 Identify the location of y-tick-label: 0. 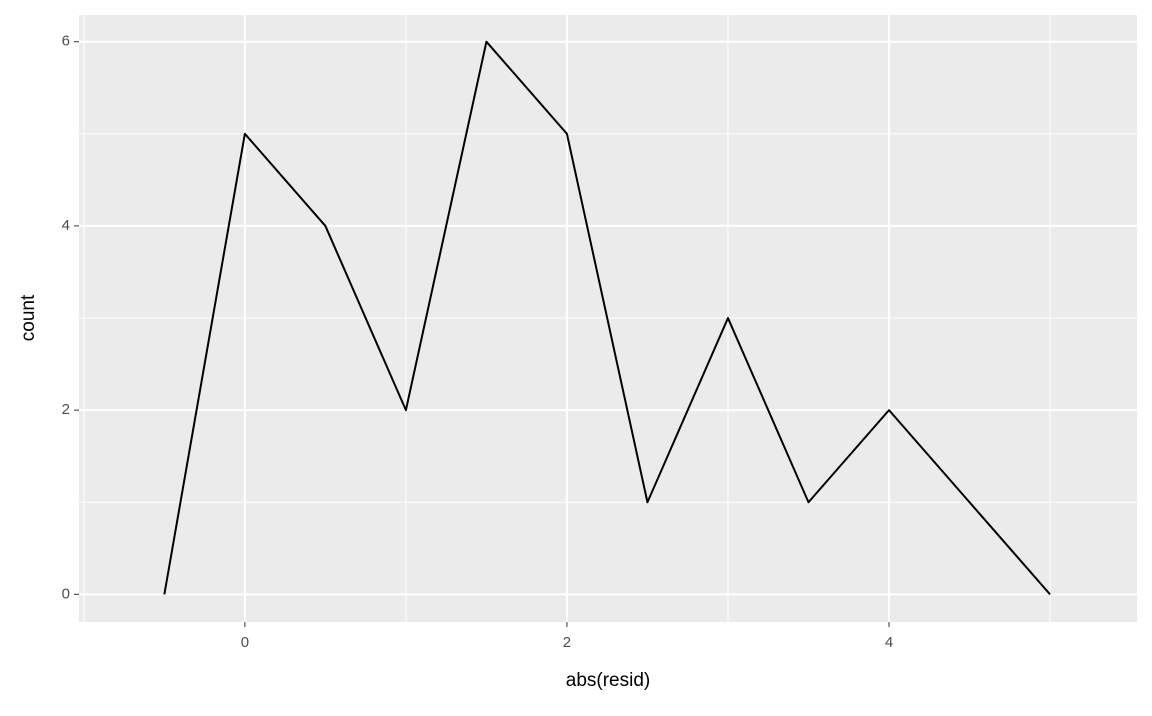
(66, 593).